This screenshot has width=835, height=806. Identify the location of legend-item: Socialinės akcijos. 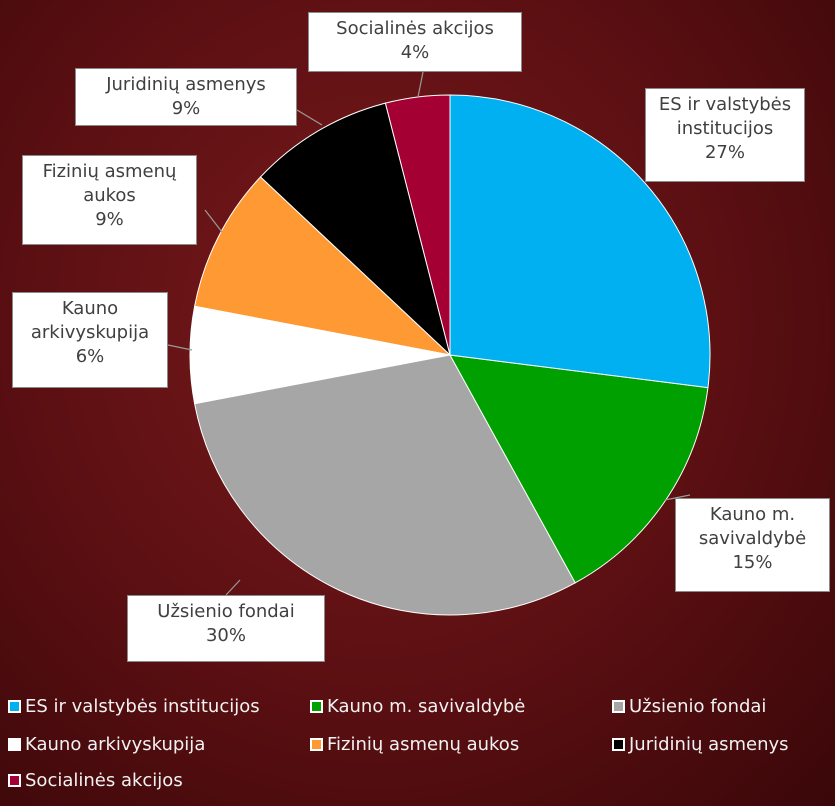
(95, 780).